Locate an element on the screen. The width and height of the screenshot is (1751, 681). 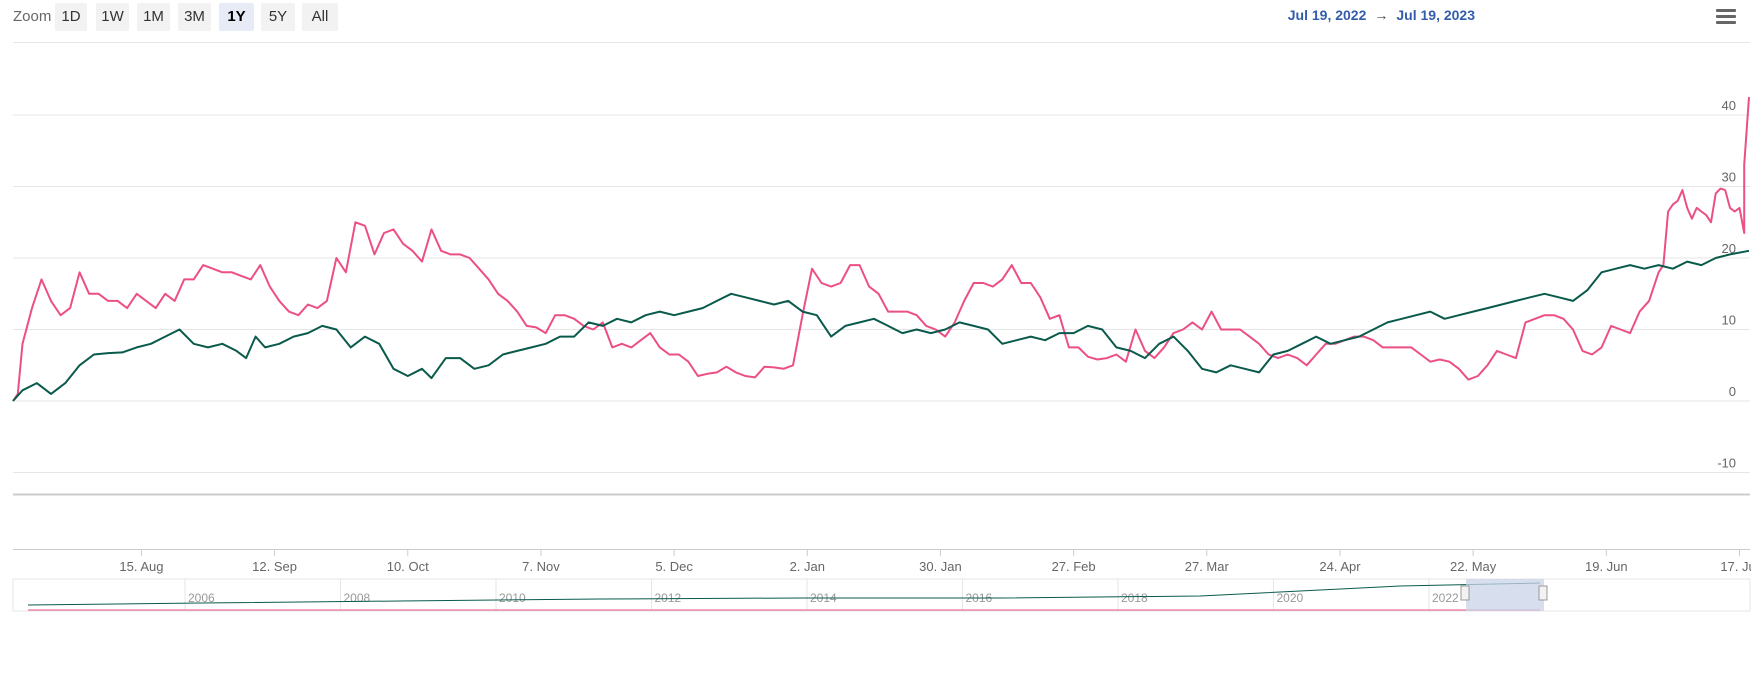
x-tick-label: 7. Nov is located at coordinates (541, 566).